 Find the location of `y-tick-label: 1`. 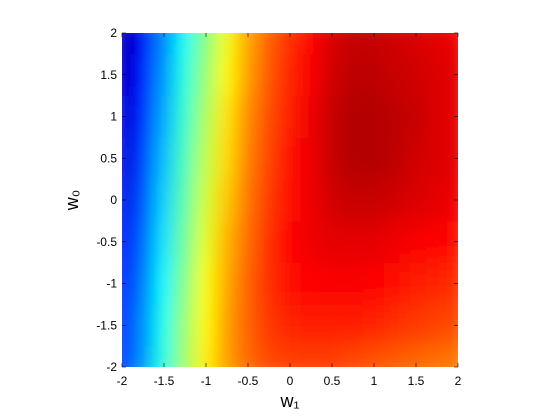

y-tick-label: 1 is located at coordinates (113, 117).